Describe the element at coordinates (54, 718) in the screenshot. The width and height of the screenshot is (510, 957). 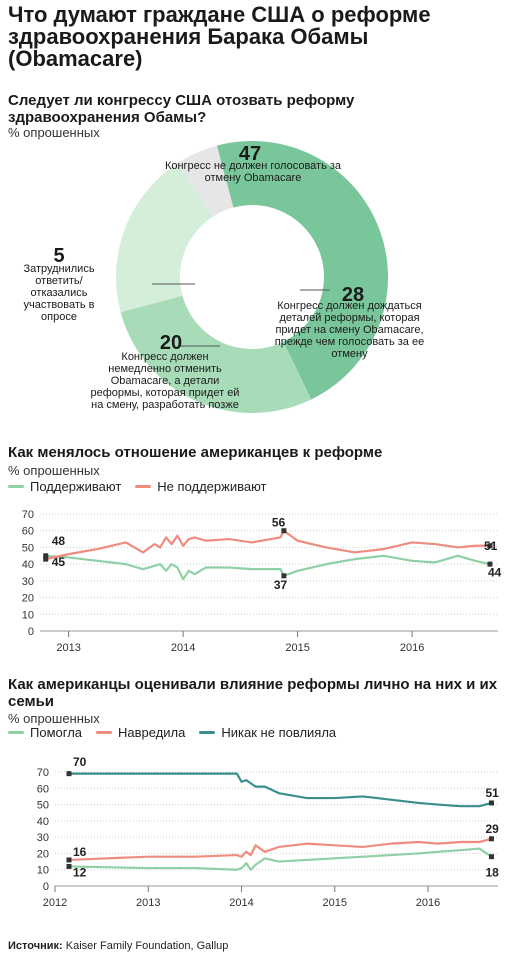
I see `chart3-unit: % опрошенных` at that location.